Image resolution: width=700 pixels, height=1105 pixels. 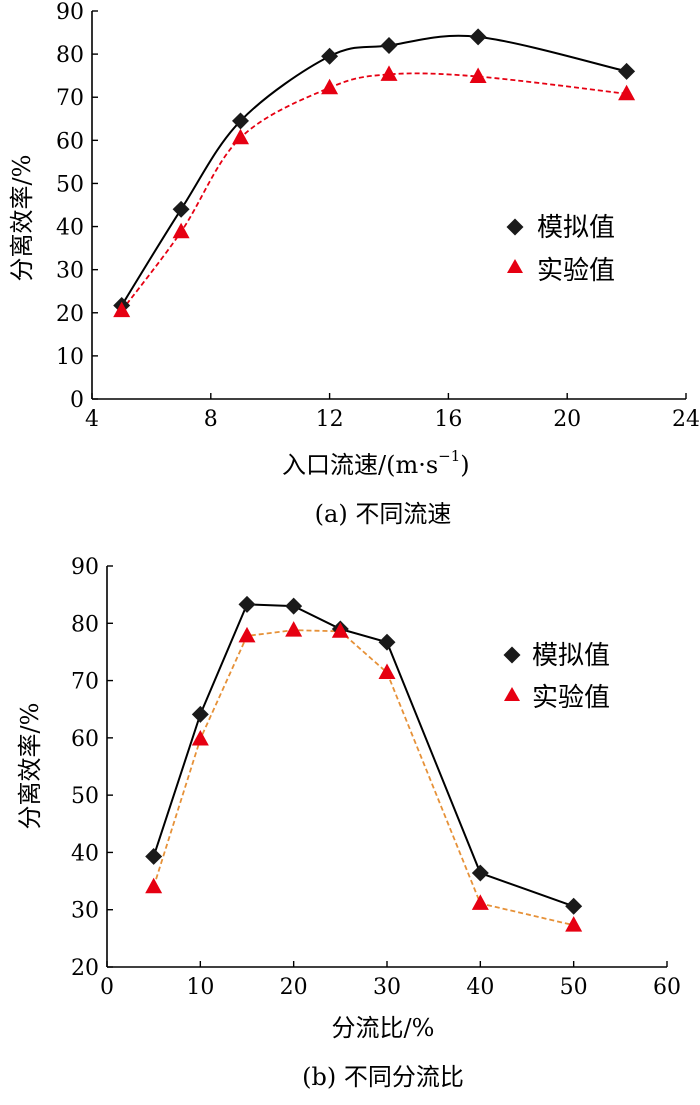 I want to click on chart-a-xlabel: 入口流速/(m·s−1), so click(x=376, y=463).